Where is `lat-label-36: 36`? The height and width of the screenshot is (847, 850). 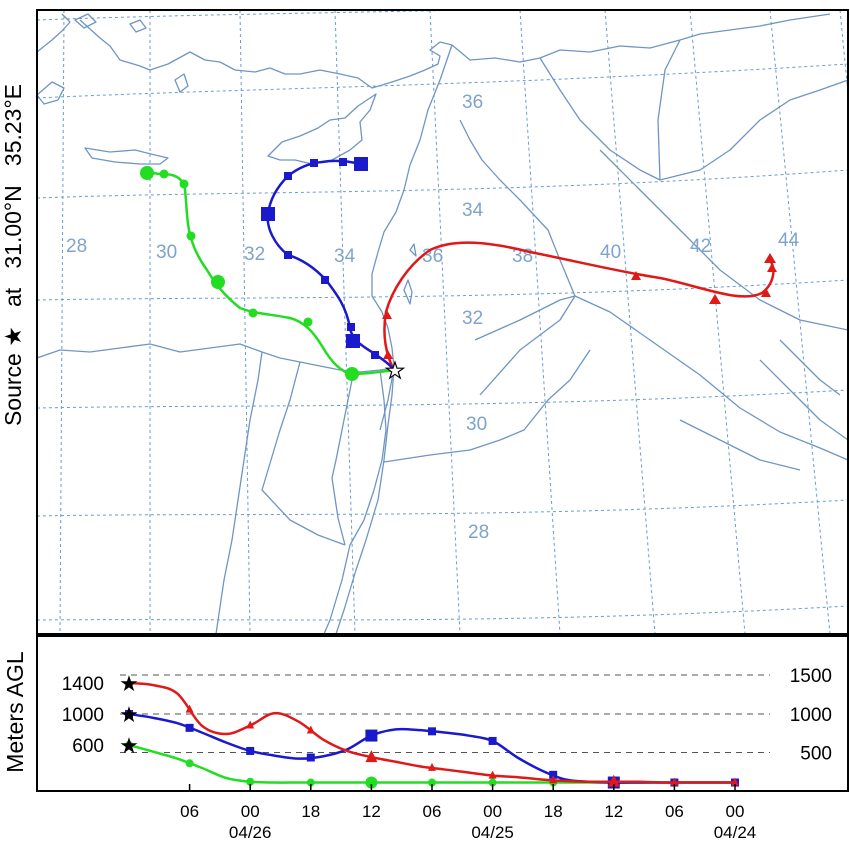 lat-label-36: 36 is located at coordinates (472, 102).